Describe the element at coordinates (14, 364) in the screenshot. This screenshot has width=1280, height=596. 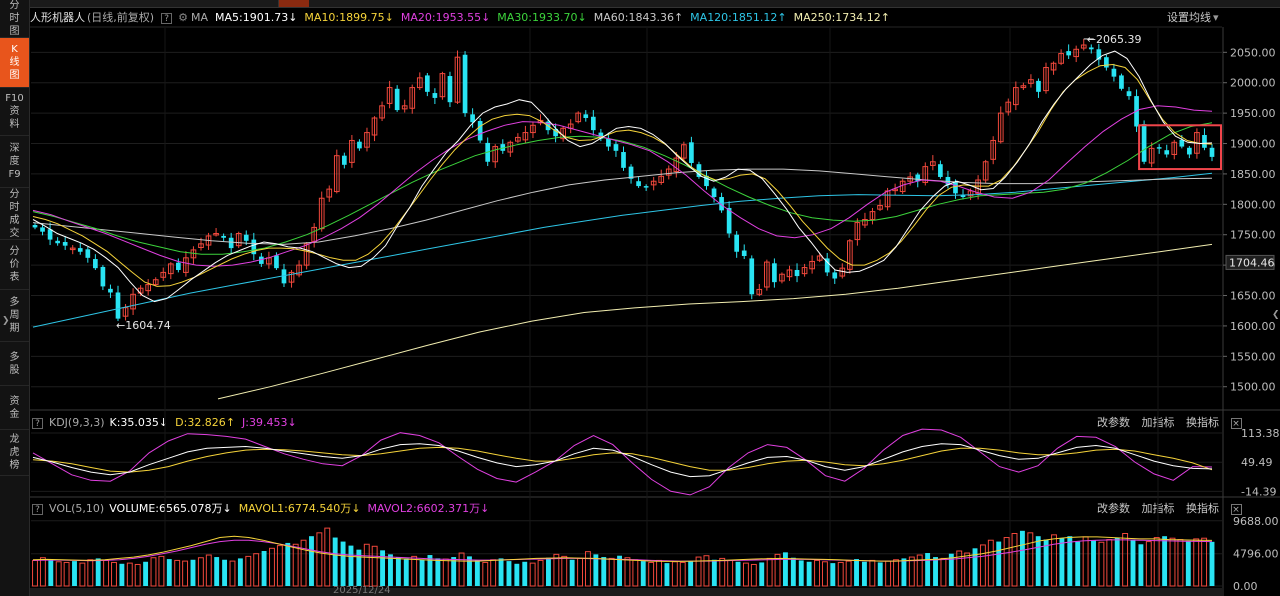
I see `nav-item-7: 多股` at that location.